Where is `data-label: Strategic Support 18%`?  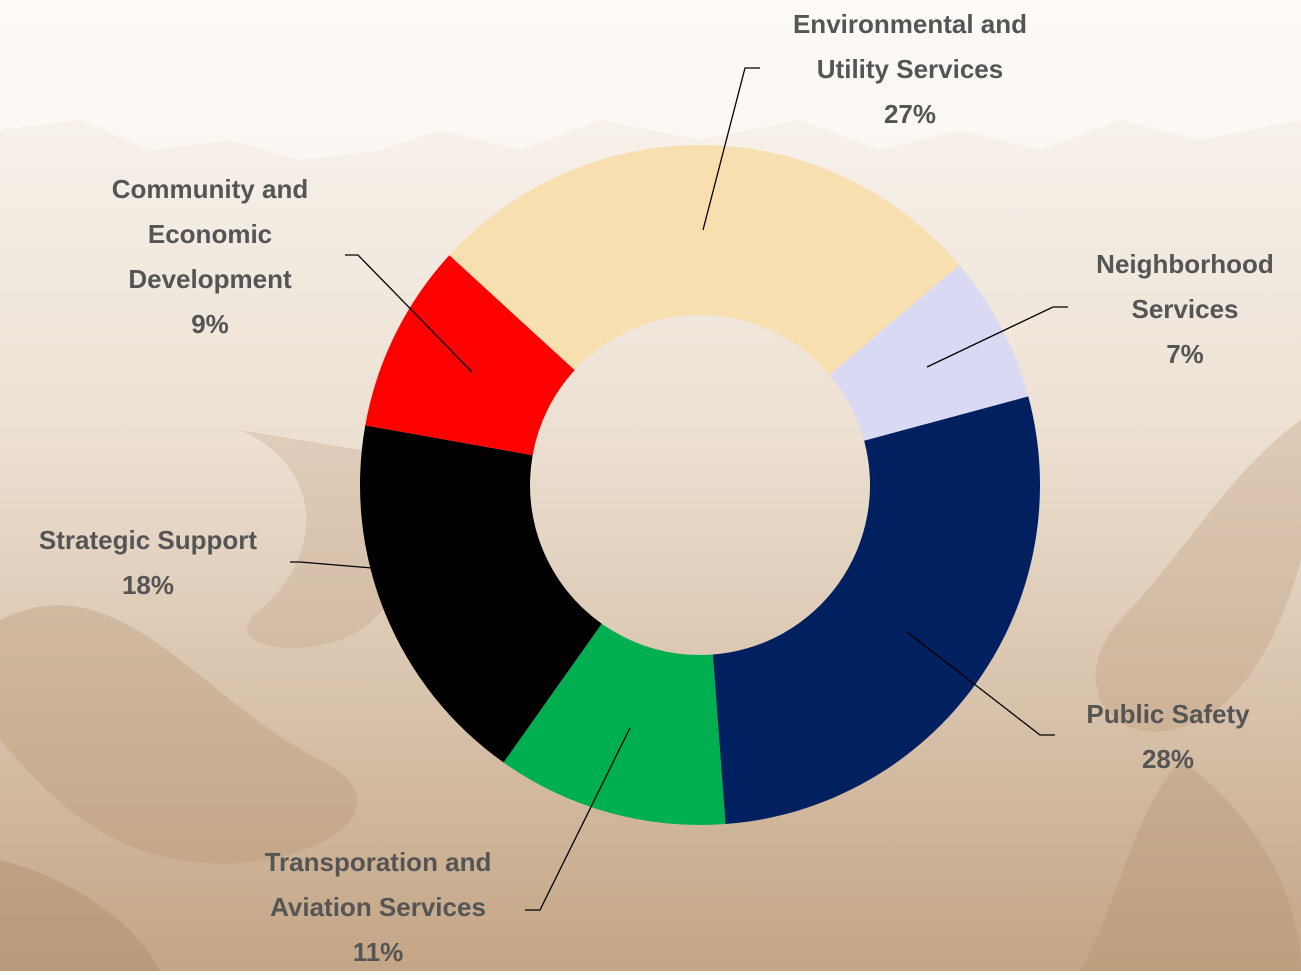 data-label: Strategic Support 18% is located at coordinates (149, 563).